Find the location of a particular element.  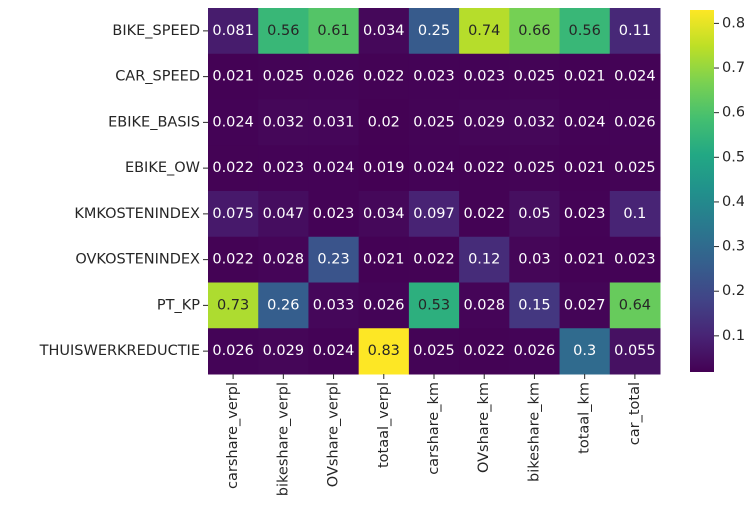

colorbar-tick-label: 0.4 is located at coordinates (733, 202).